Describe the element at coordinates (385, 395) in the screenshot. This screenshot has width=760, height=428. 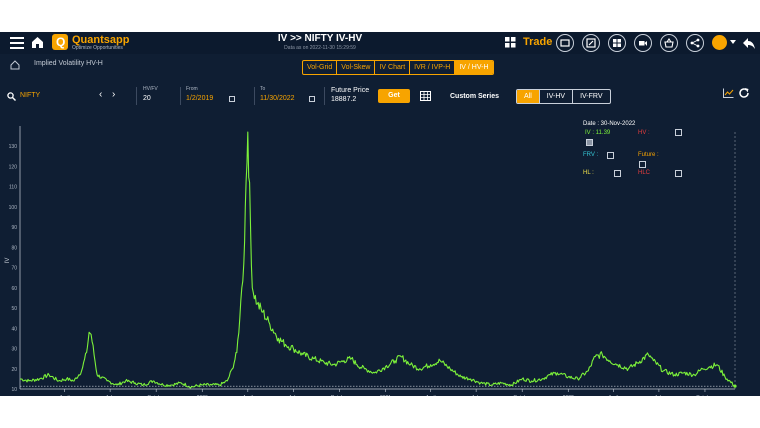
I see `x-tick-label: 2021` at that location.